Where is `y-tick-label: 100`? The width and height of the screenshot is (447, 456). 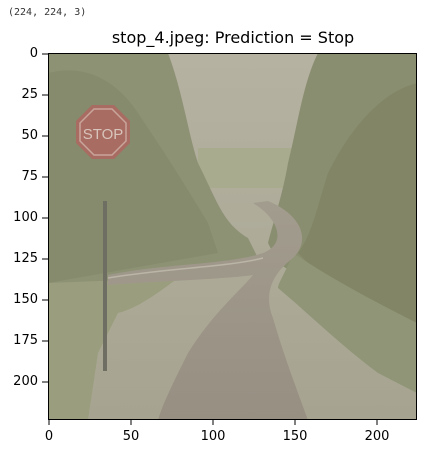
y-tick-label: 100 is located at coordinates (25, 217).